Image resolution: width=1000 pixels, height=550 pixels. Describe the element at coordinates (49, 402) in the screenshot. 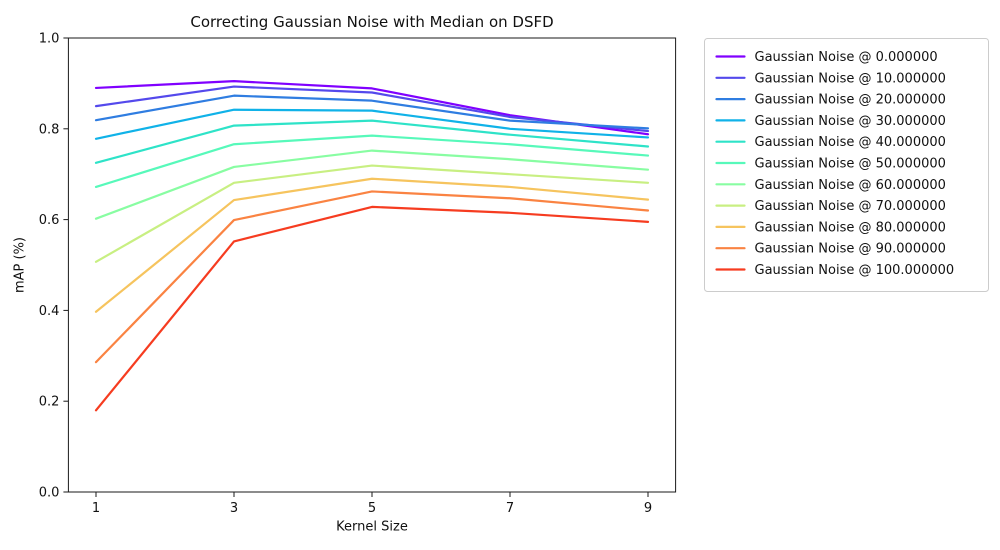

I see `y-tick-label: 0.2` at that location.